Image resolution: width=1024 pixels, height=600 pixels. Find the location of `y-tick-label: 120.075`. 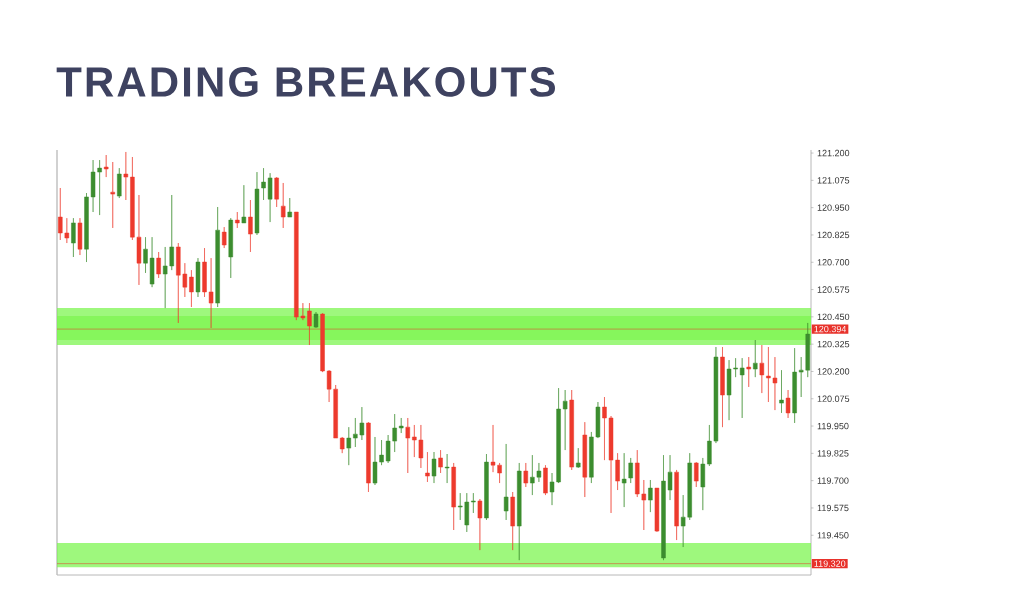

y-tick-label: 120.075 is located at coordinates (833, 398).